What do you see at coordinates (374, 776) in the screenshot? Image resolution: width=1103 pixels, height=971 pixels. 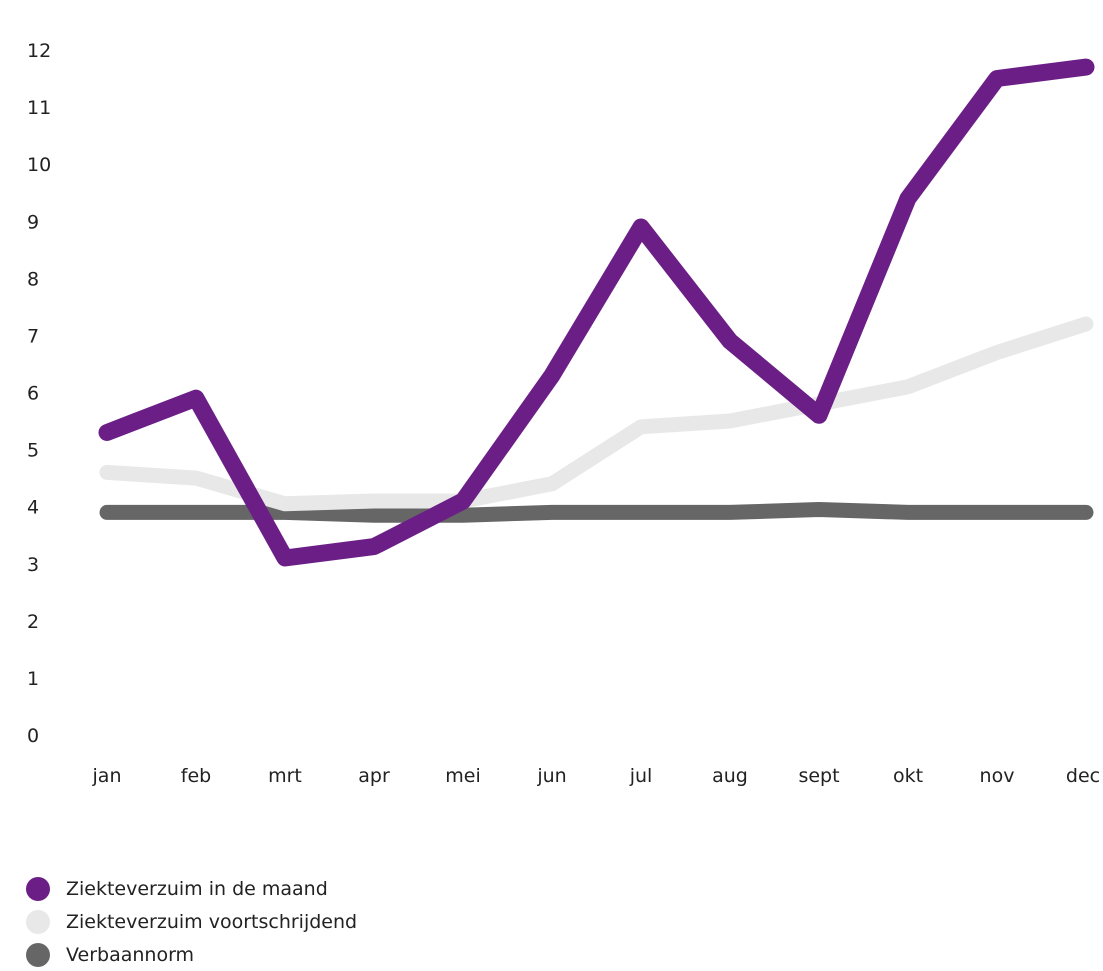 I see `x-tick-label: apr` at bounding box center [374, 776].